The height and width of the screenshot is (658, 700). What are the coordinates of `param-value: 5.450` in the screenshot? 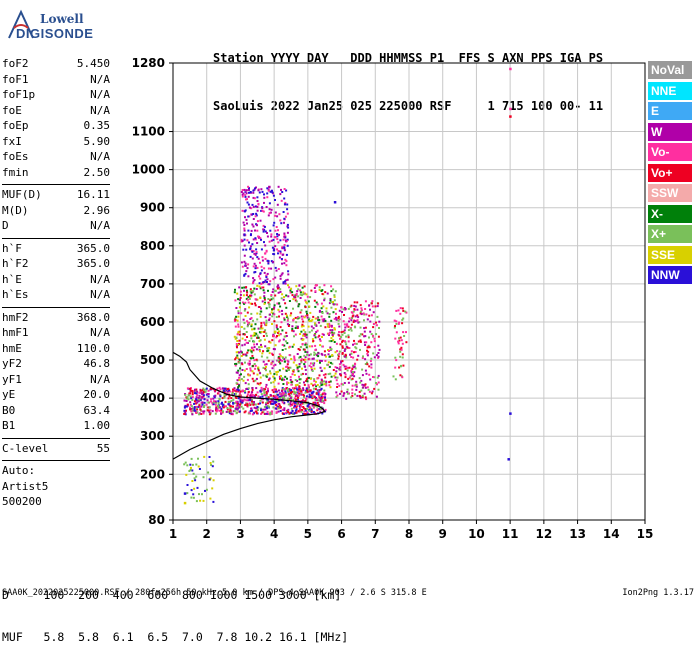 It's located at (93, 63).